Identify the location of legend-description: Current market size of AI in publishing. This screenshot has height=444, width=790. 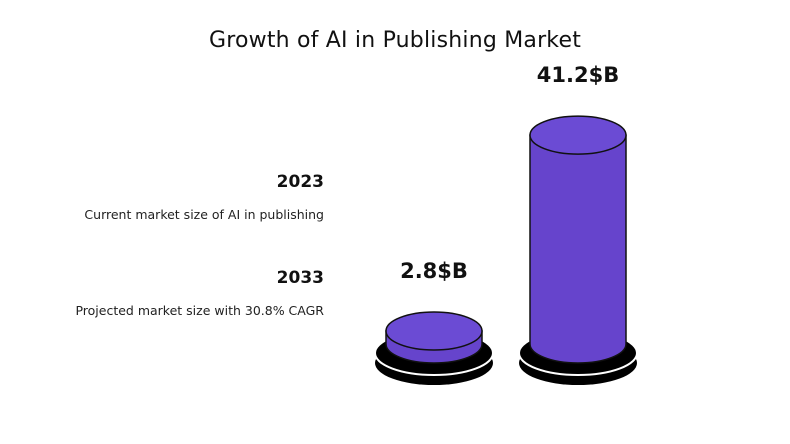
(204, 214).